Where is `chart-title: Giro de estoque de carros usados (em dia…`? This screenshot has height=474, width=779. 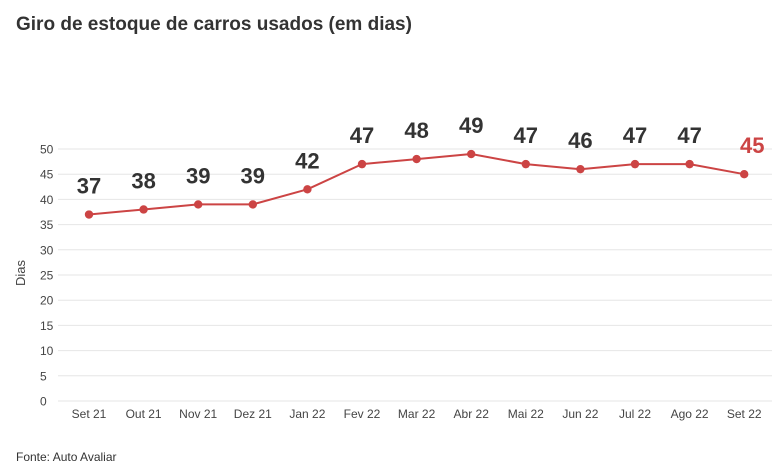
chart-title: Giro de estoque de carros usados (em dia… is located at coordinates (214, 24).